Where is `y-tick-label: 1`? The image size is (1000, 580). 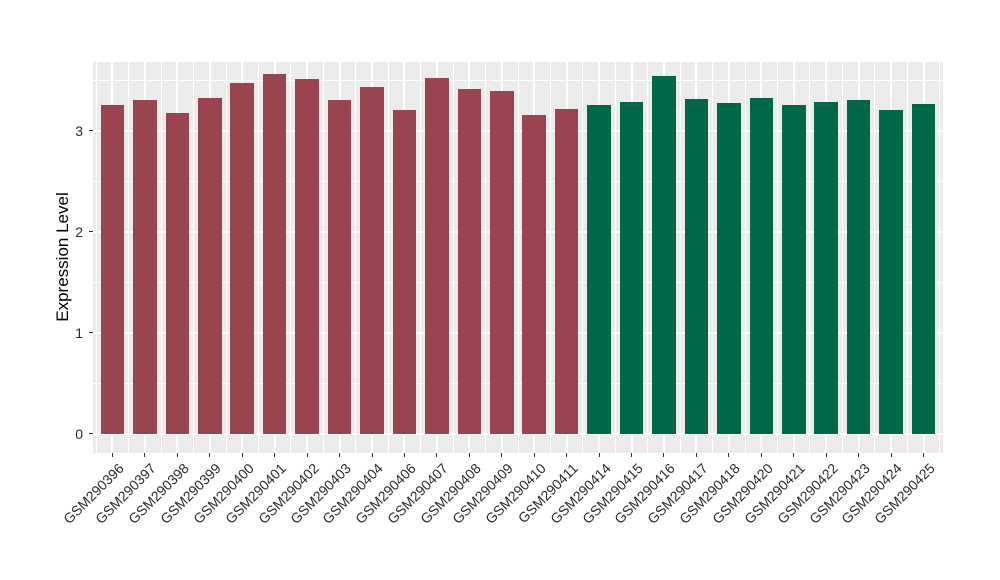 y-tick-label: 1 is located at coordinates (79, 332).